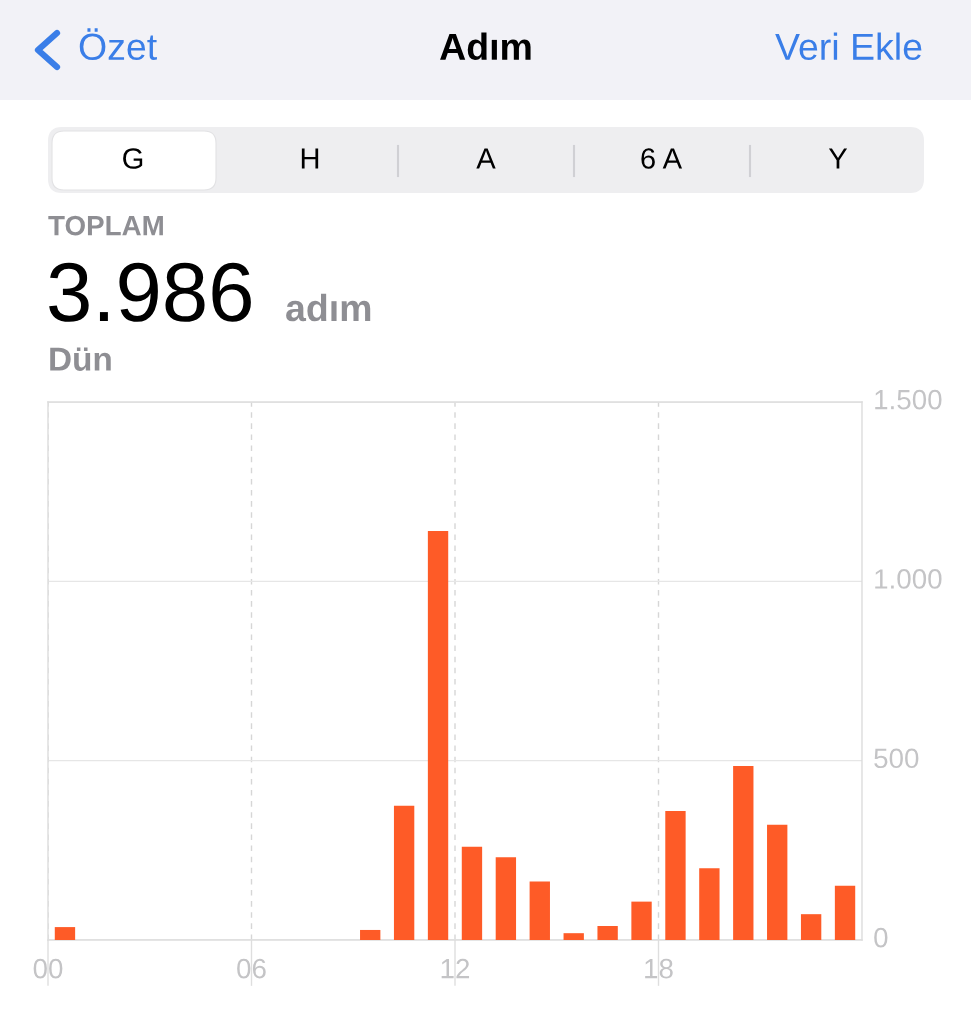  I want to click on text: Dün, so click(80, 359).